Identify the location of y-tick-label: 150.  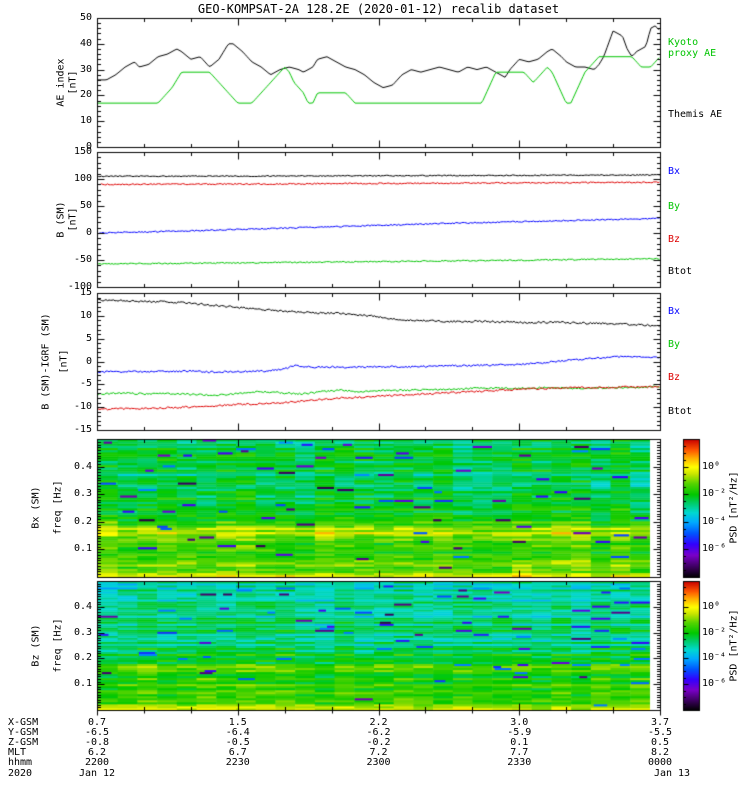
(82, 151).